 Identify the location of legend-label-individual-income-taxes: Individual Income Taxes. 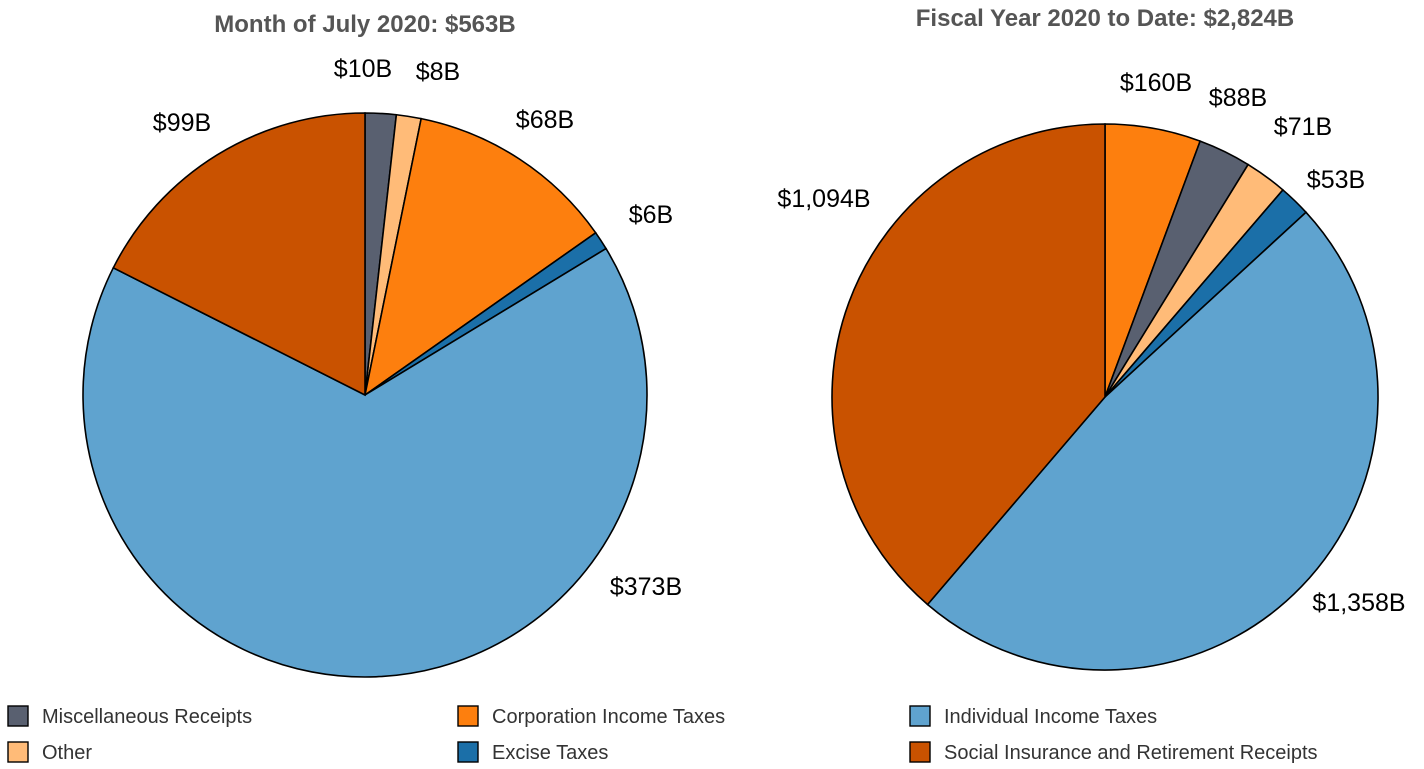
(1050, 717).